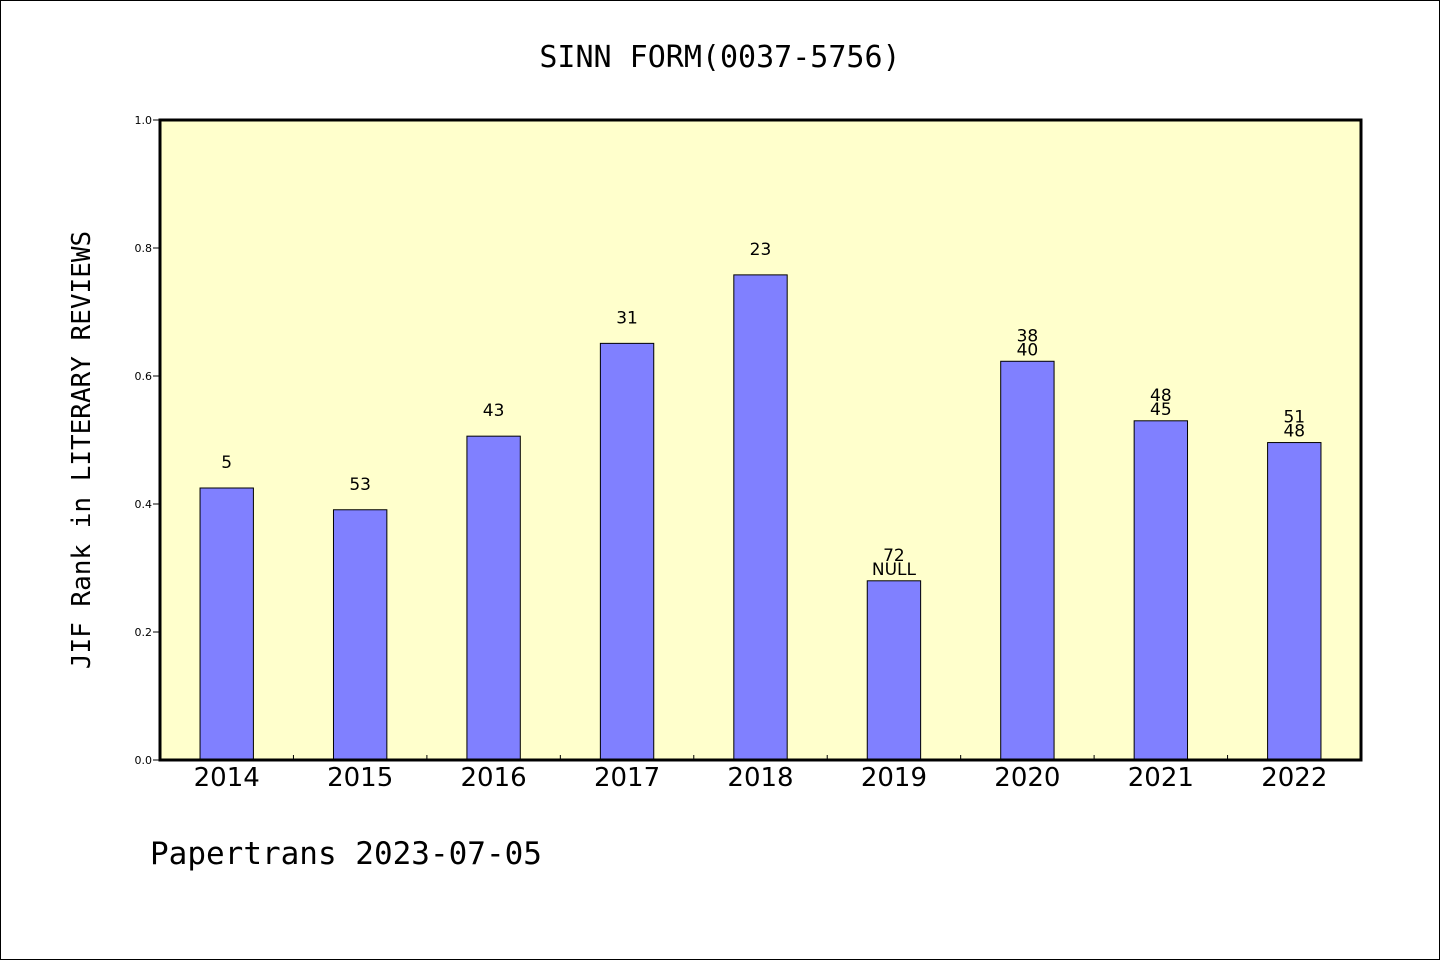 The width and height of the screenshot is (1440, 960). Describe the element at coordinates (226, 463) in the screenshot. I see `bar-data-label: 5` at that location.